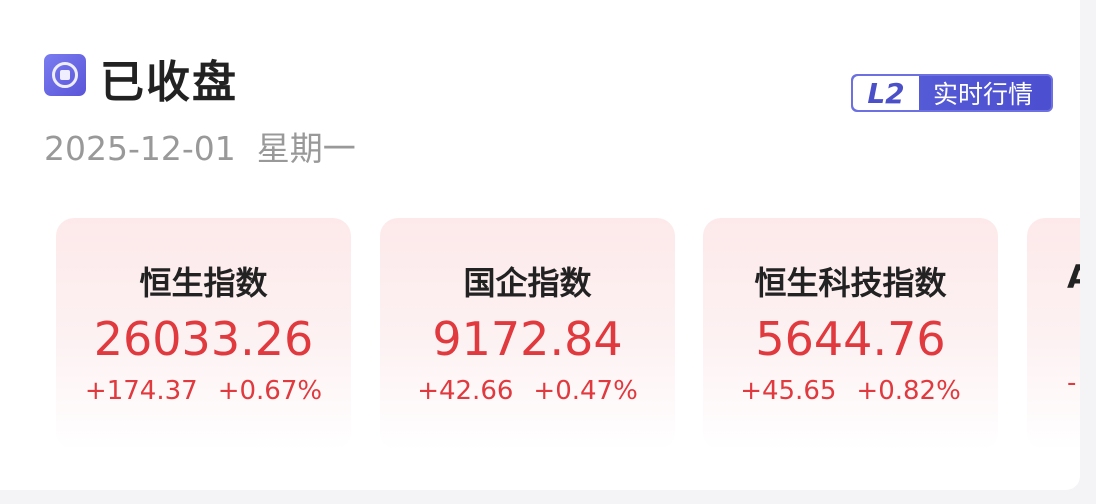 Image resolution: width=1096 pixels, height=504 pixels. Describe the element at coordinates (585, 391) in the screenshot. I see `index-percent: +0.47%` at that location.